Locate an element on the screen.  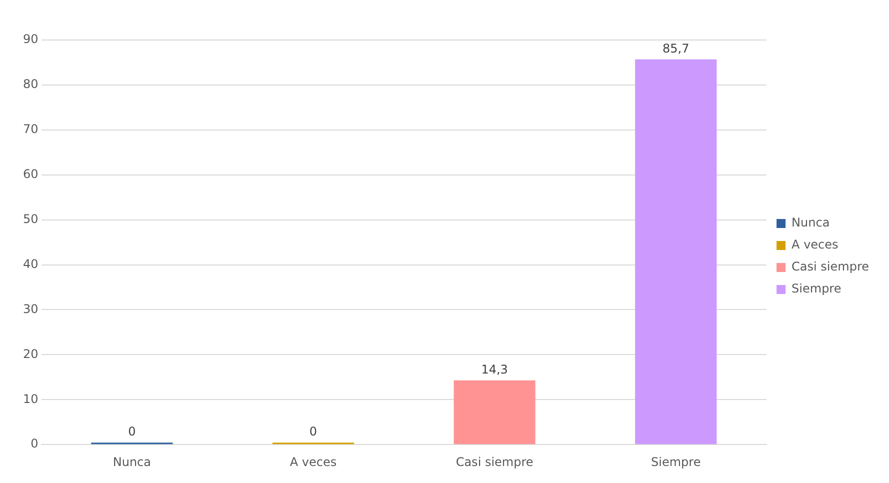
y-tick-label: 10 is located at coordinates (30, 399).